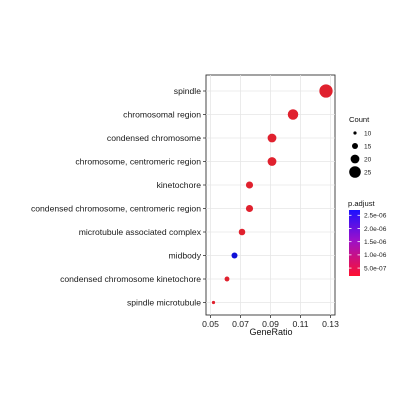 The width and height of the screenshot is (400, 400). Describe the element at coordinates (375, 242) in the screenshot. I see `color-legend-label: 1.5e-06` at that location.